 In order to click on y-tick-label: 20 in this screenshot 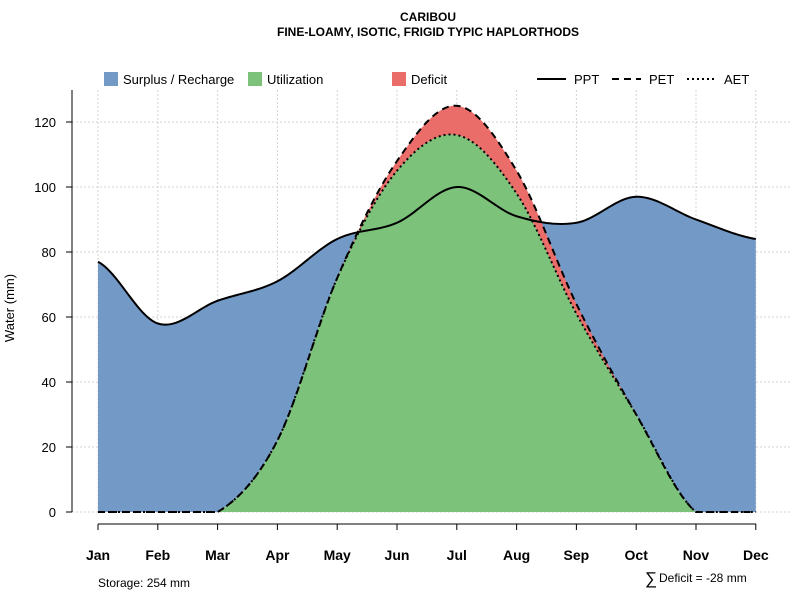, I will do `click(49, 447)`.